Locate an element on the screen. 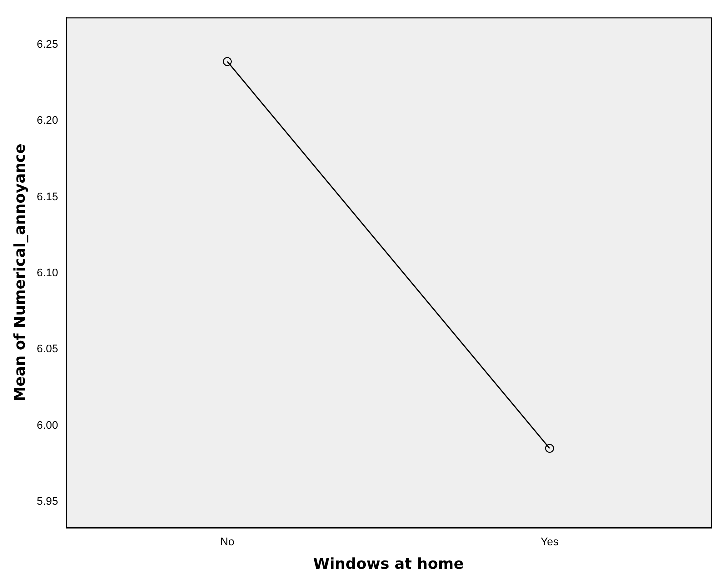 Image resolution: width=724 pixels, height=586 pixels. y-axis-title: Mean of Numerical_annoyance is located at coordinates (19, 273).